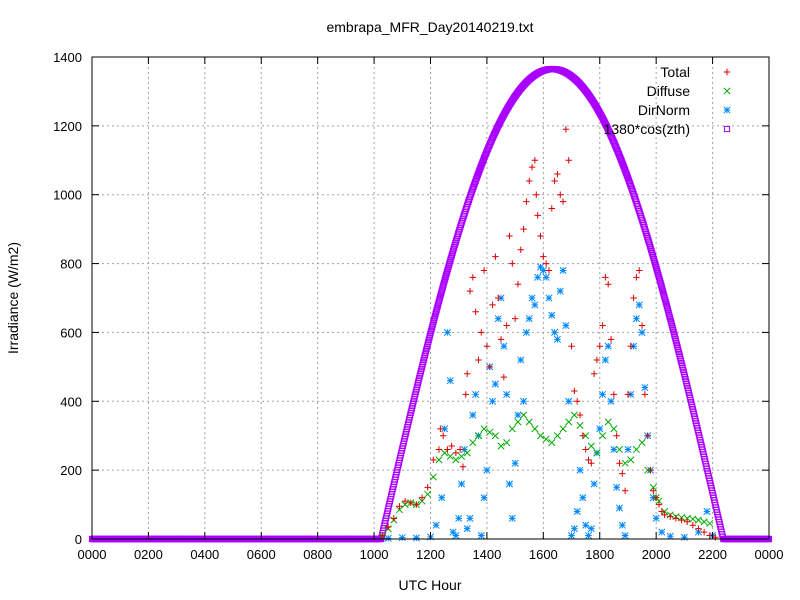  What do you see at coordinates (71, 401) in the screenshot?
I see `y-tick-label: 400` at bounding box center [71, 401].